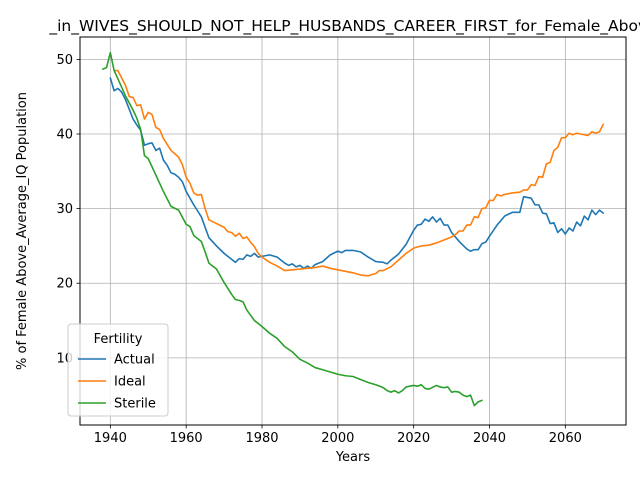  Describe the element at coordinates (22, 231) in the screenshot. I see `y-axis-title: % of Female Above_Average_IQ Population` at that location.